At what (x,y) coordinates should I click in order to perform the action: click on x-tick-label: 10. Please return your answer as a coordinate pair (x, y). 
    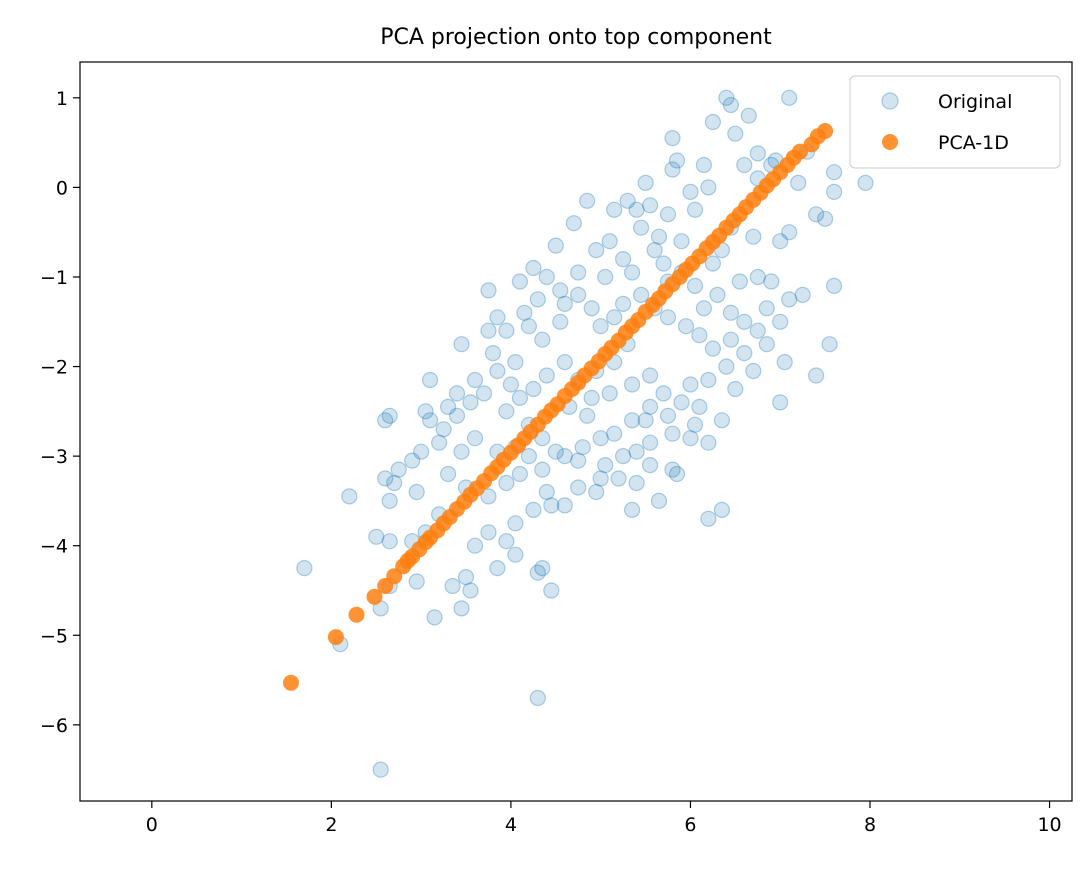
    Looking at the image, I should click on (1049, 825).